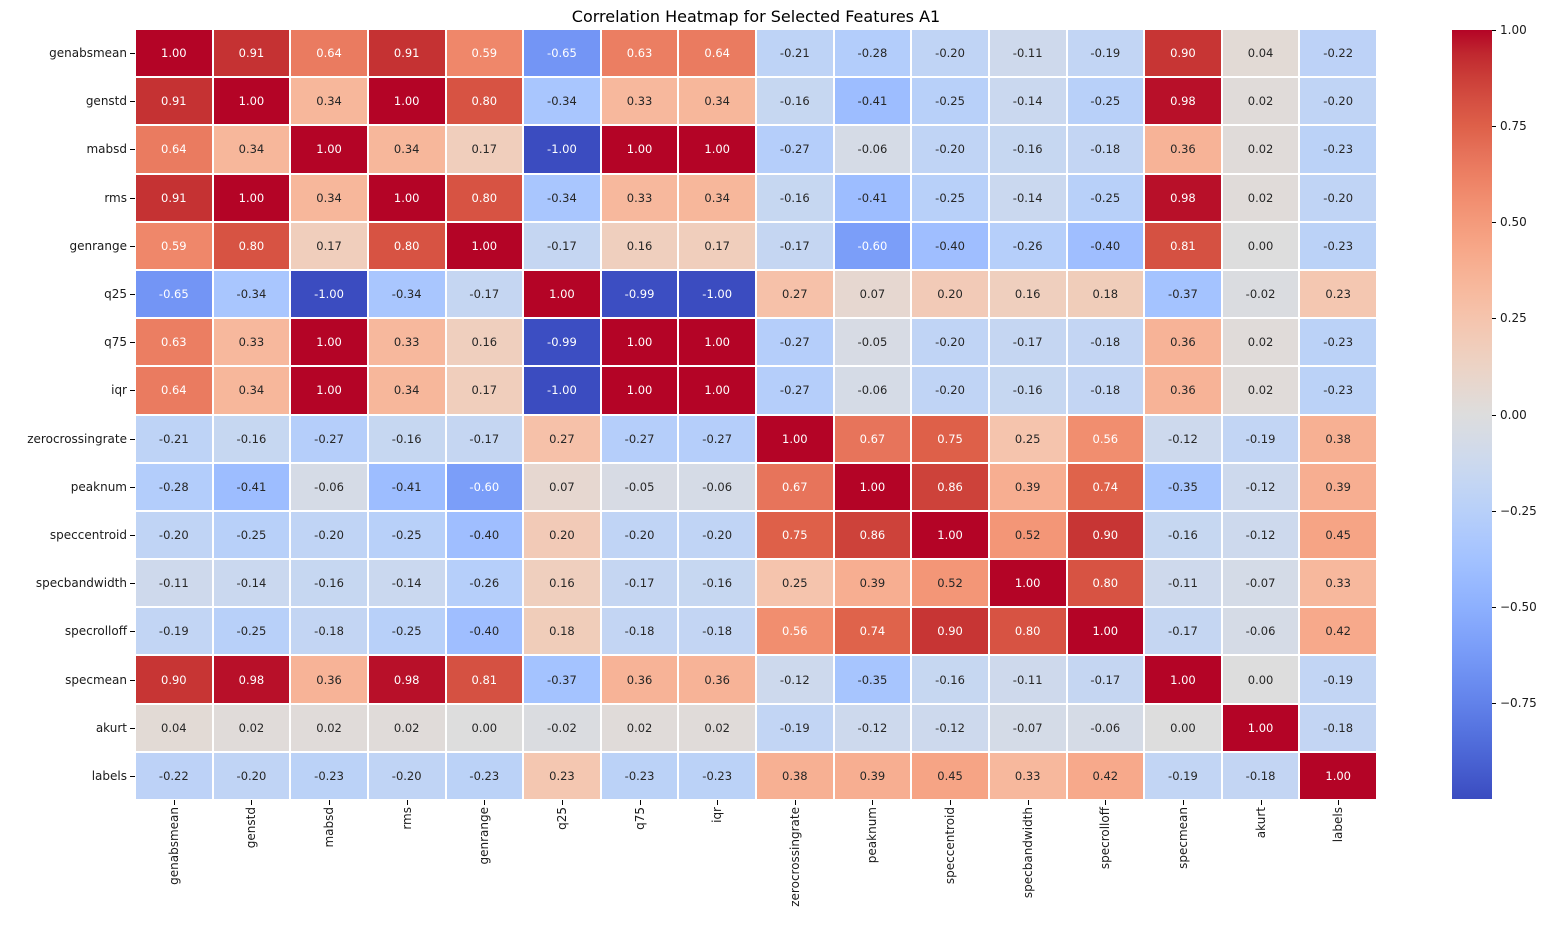 This screenshot has height=935, width=1553. I want to click on heatmap-cell: 0.59, so click(174, 245).